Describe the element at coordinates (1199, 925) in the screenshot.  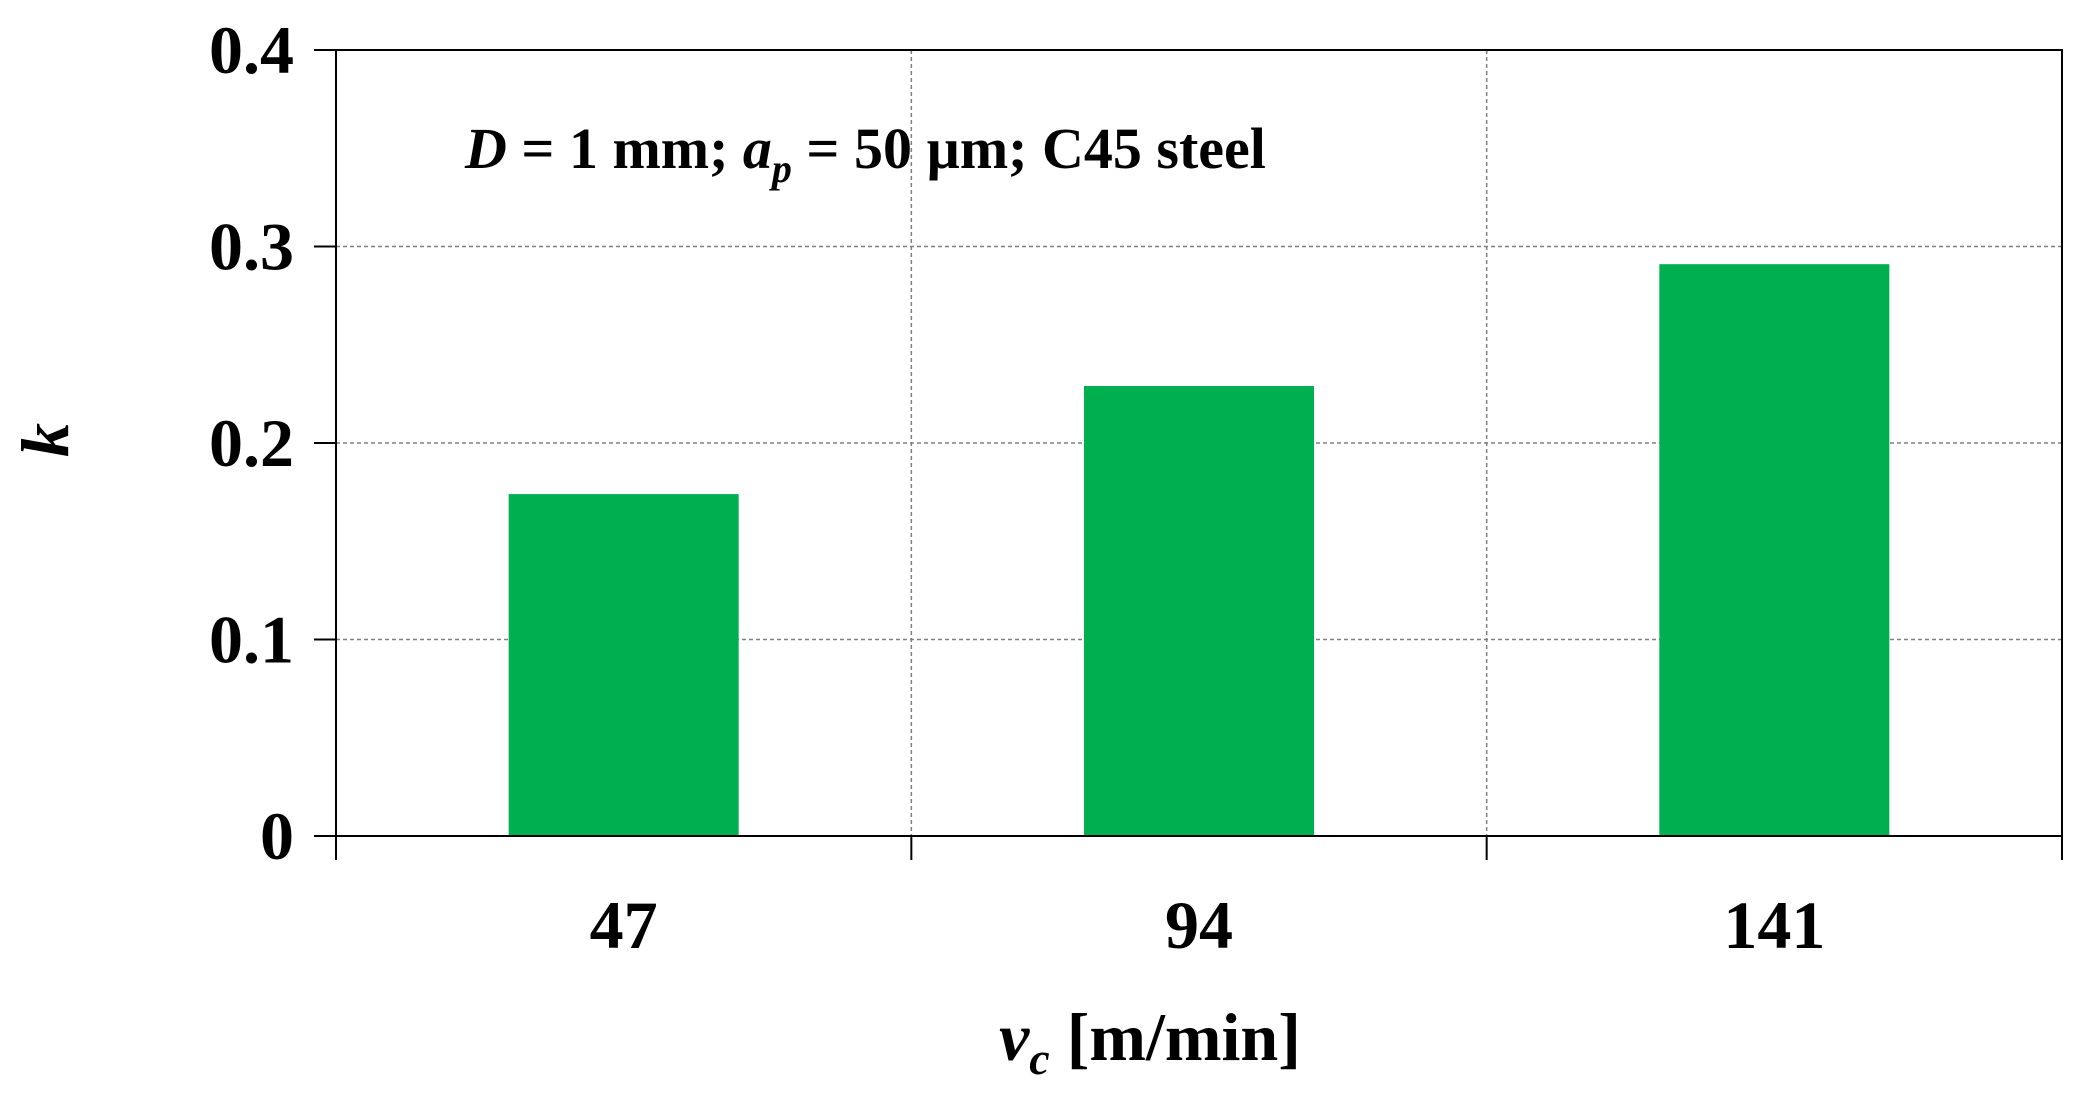
I see `x-tick-label: 94` at that location.